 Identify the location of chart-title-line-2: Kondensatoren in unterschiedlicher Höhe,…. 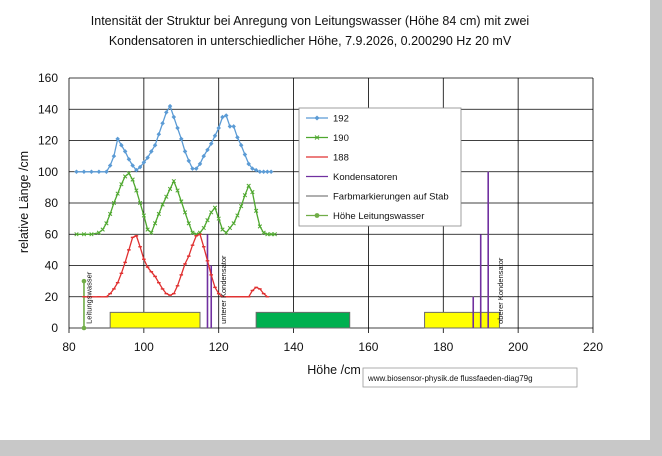
(310, 41).